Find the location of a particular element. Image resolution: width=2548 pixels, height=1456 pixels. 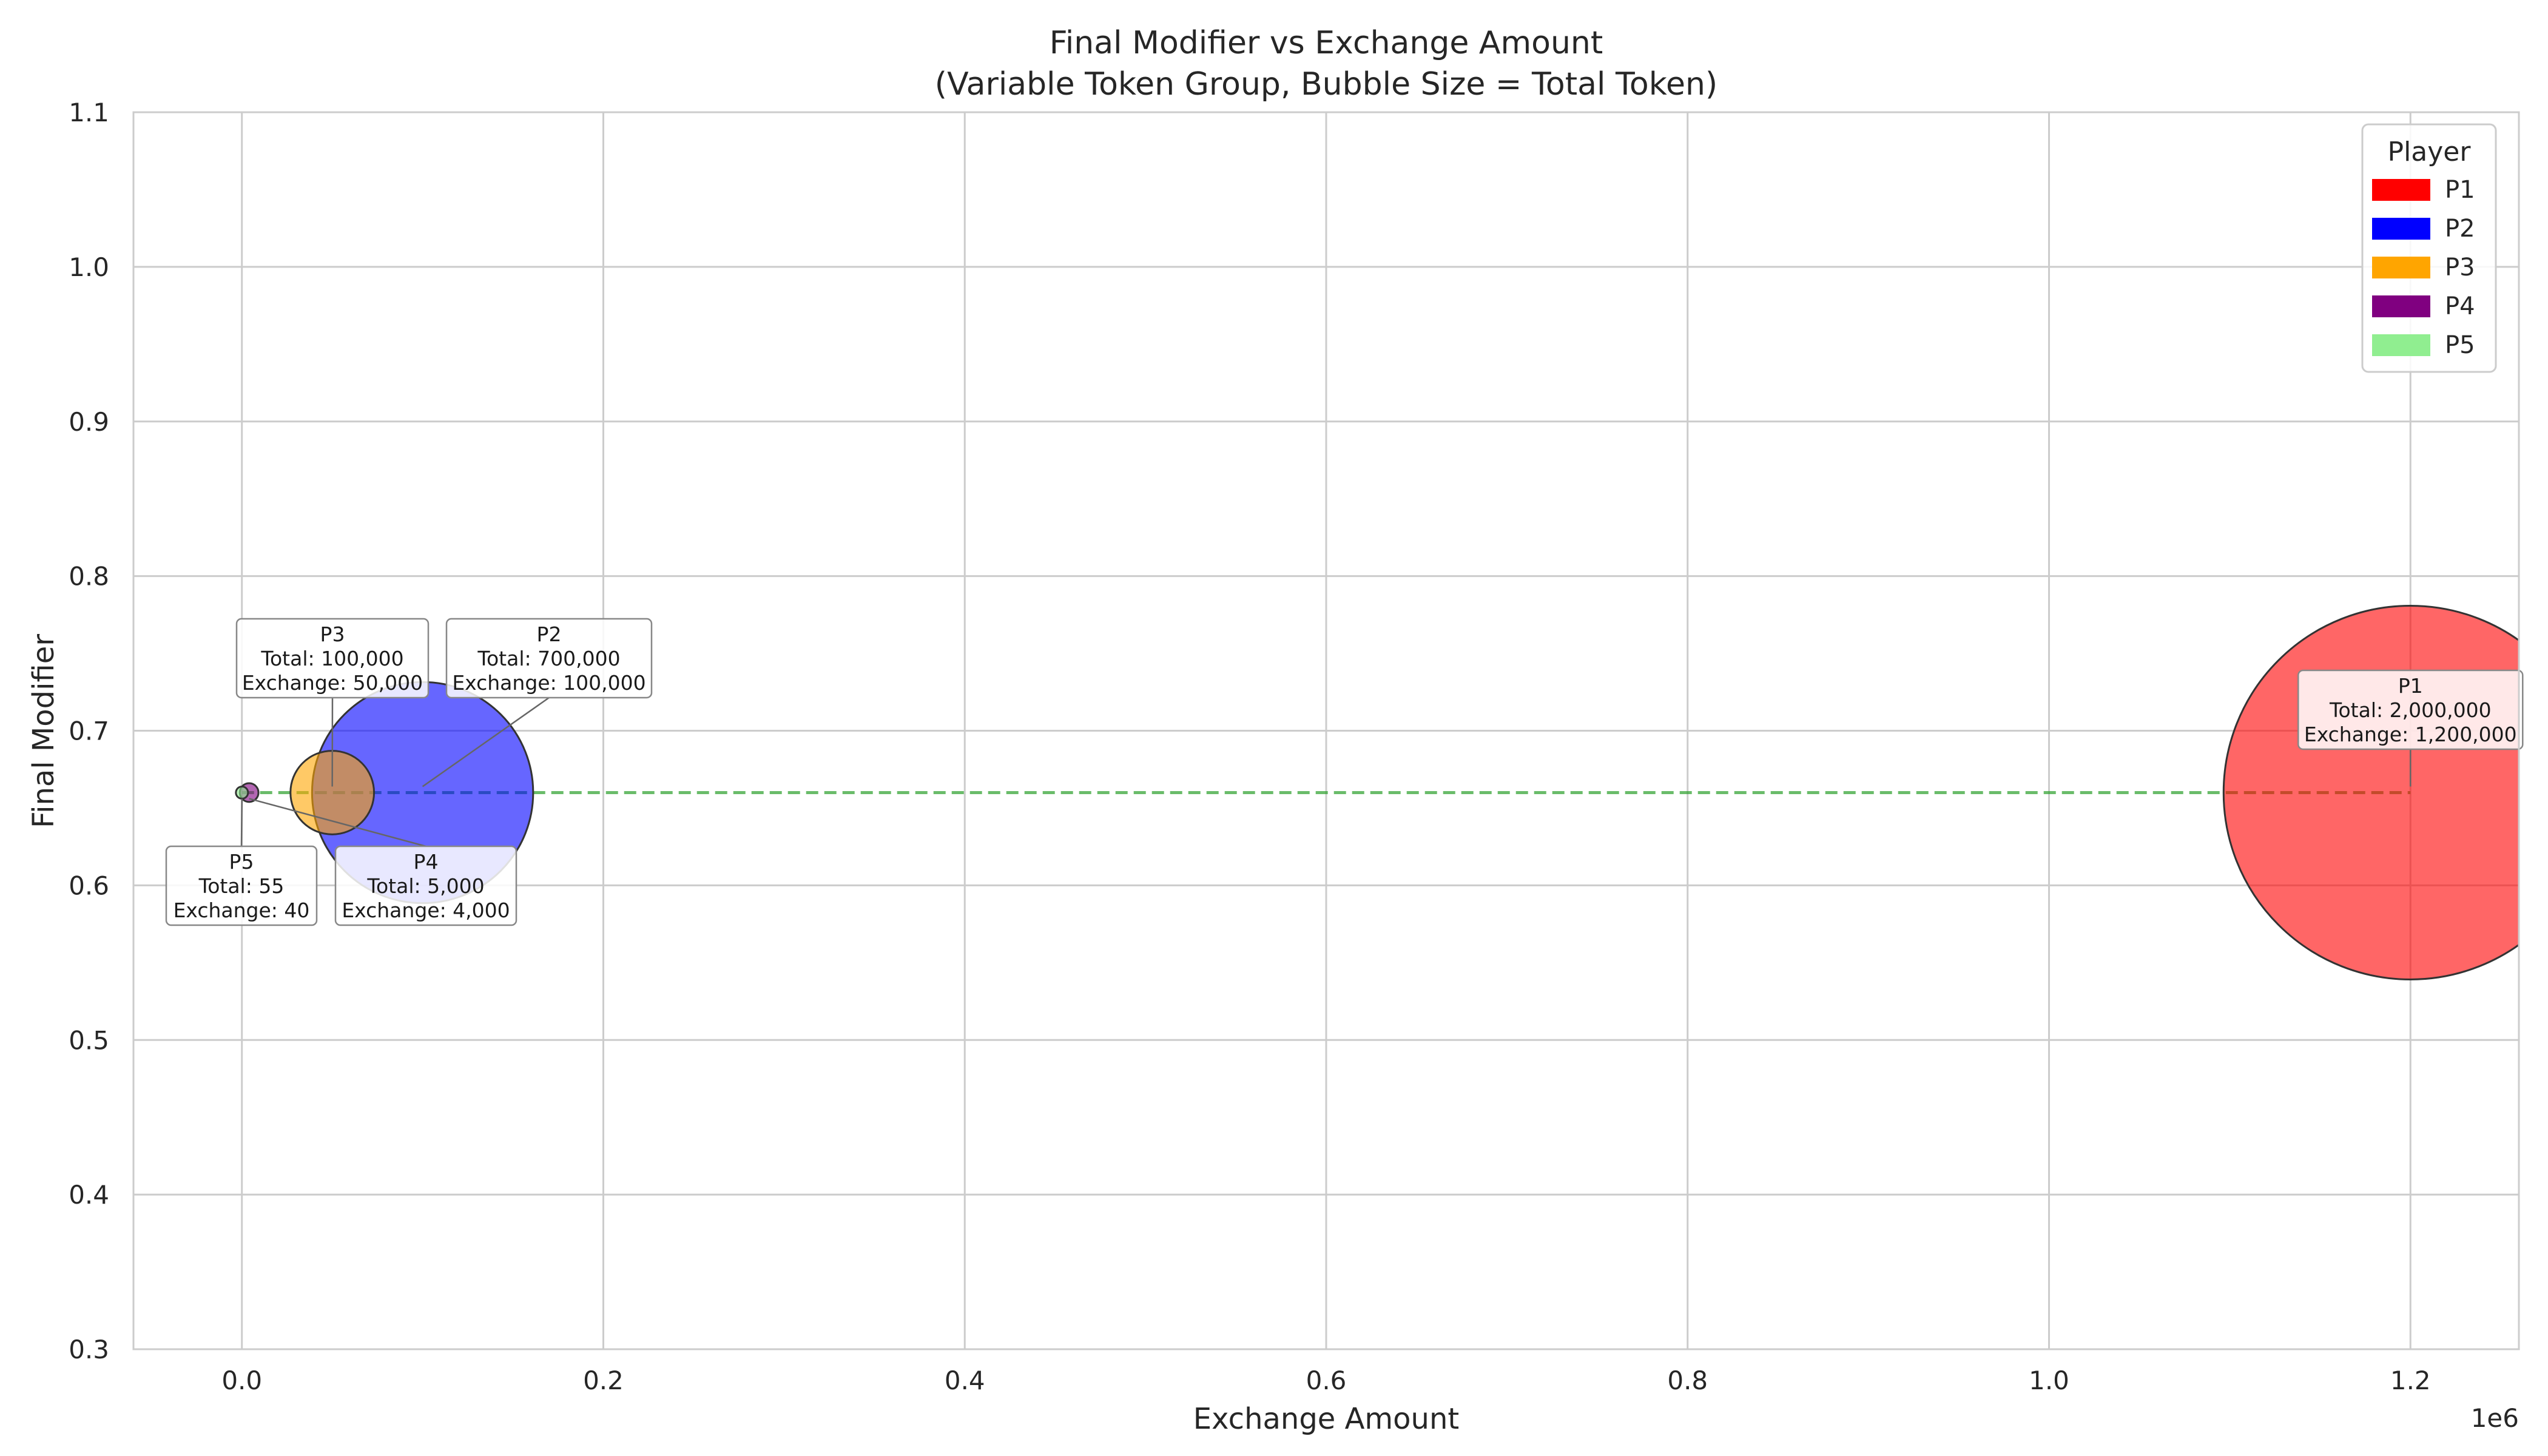

y-tick-label: 0.6 is located at coordinates (89, 885).